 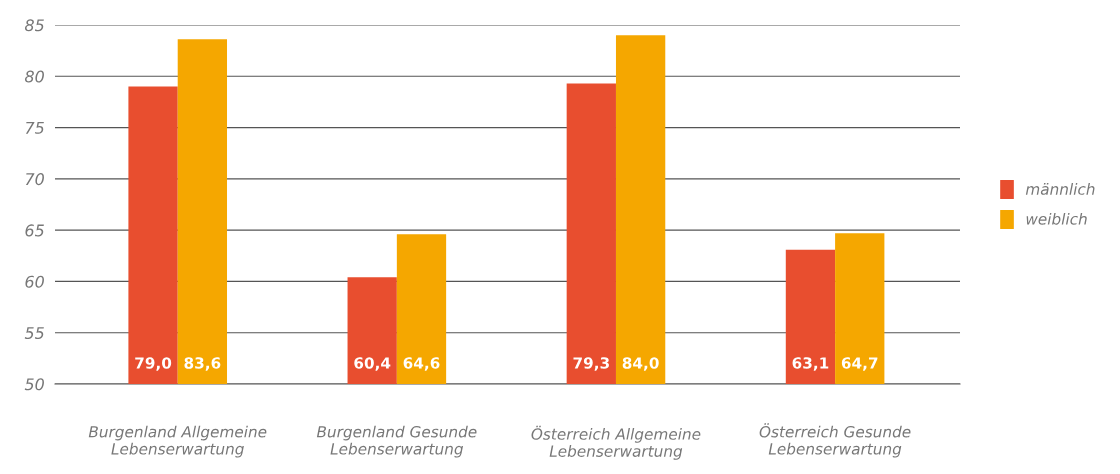 I want to click on data-label: 79,0, so click(x=153, y=364).